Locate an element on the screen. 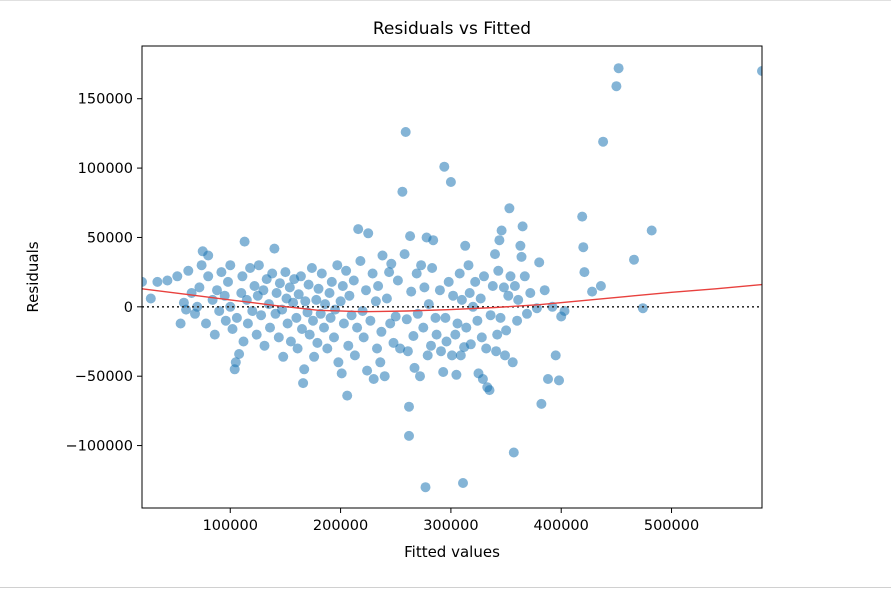 Image resolution: width=891 pixels, height=591 pixels. y-axis: −100000 −50000 0 50000 100000 150000 is located at coordinates (103, 273).